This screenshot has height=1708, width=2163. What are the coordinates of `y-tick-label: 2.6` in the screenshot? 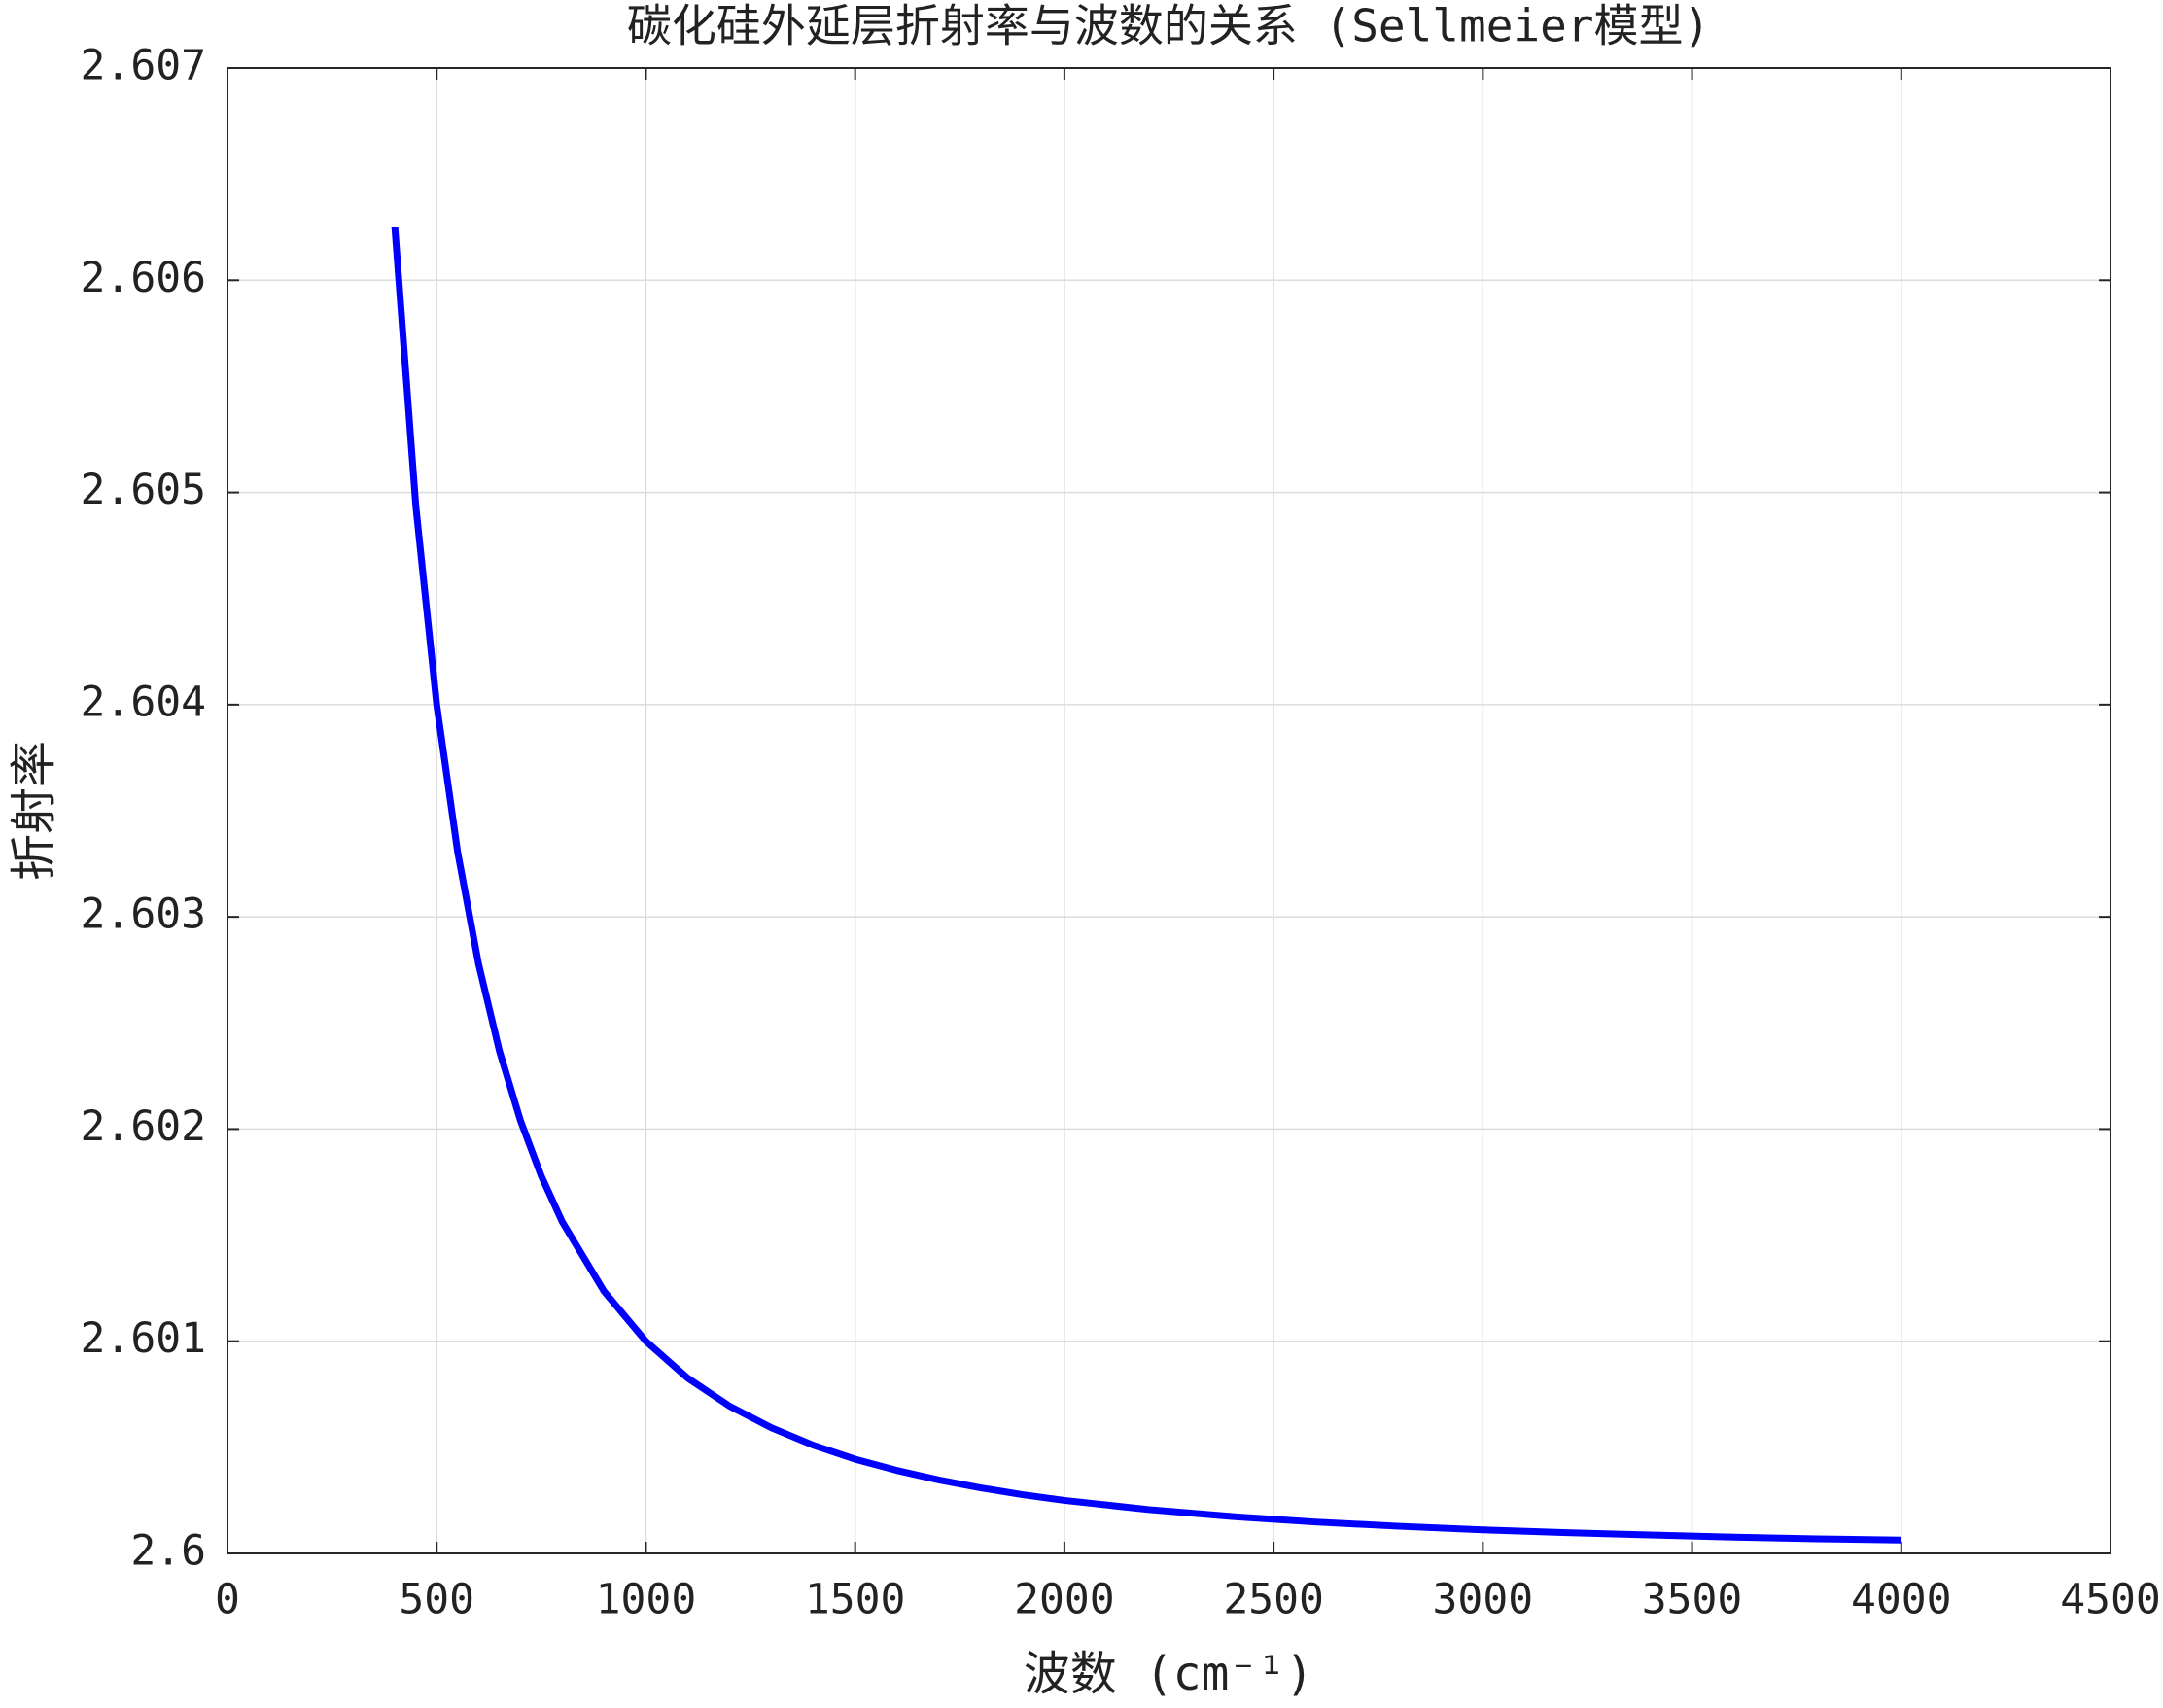 It's located at (168, 1552).